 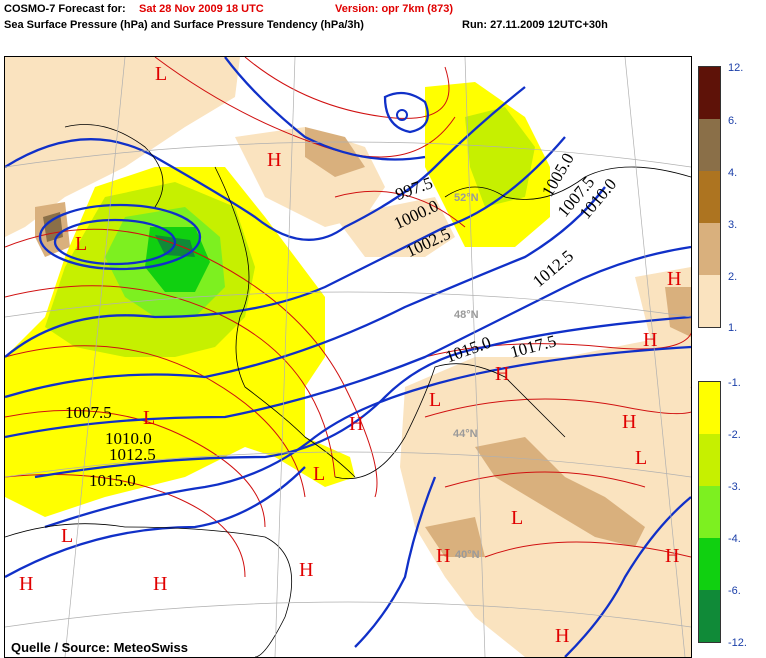 I want to click on isobar-label: 1010.0, so click(x=128, y=438).